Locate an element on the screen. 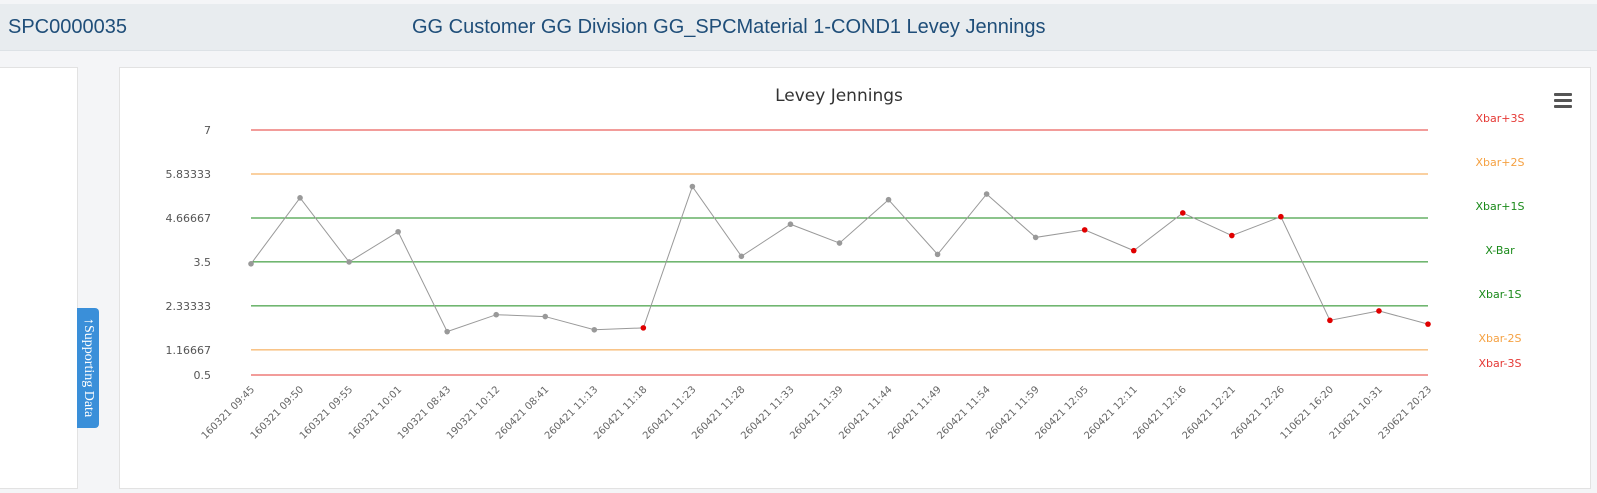 The width and height of the screenshot is (1597, 493). y-tick-label: 2.33333 is located at coordinates (189, 306).